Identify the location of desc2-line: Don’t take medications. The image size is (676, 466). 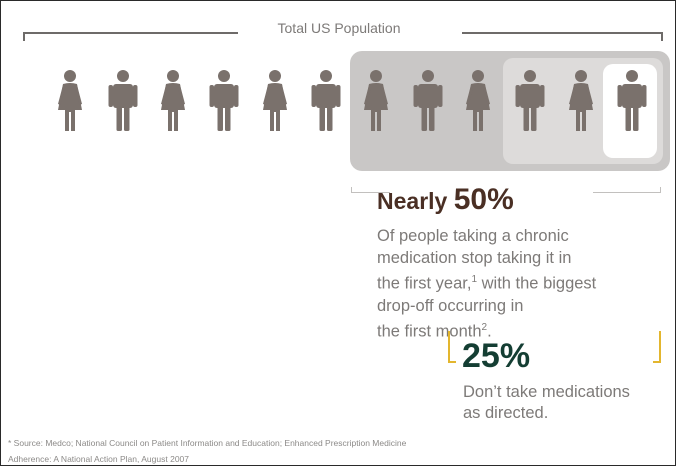
(546, 392).